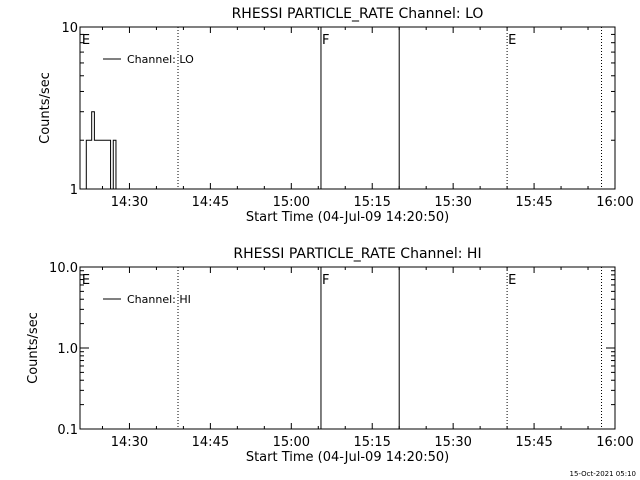  What do you see at coordinates (67, 430) in the screenshot?
I see `y-tick-label: 0.1` at bounding box center [67, 430].